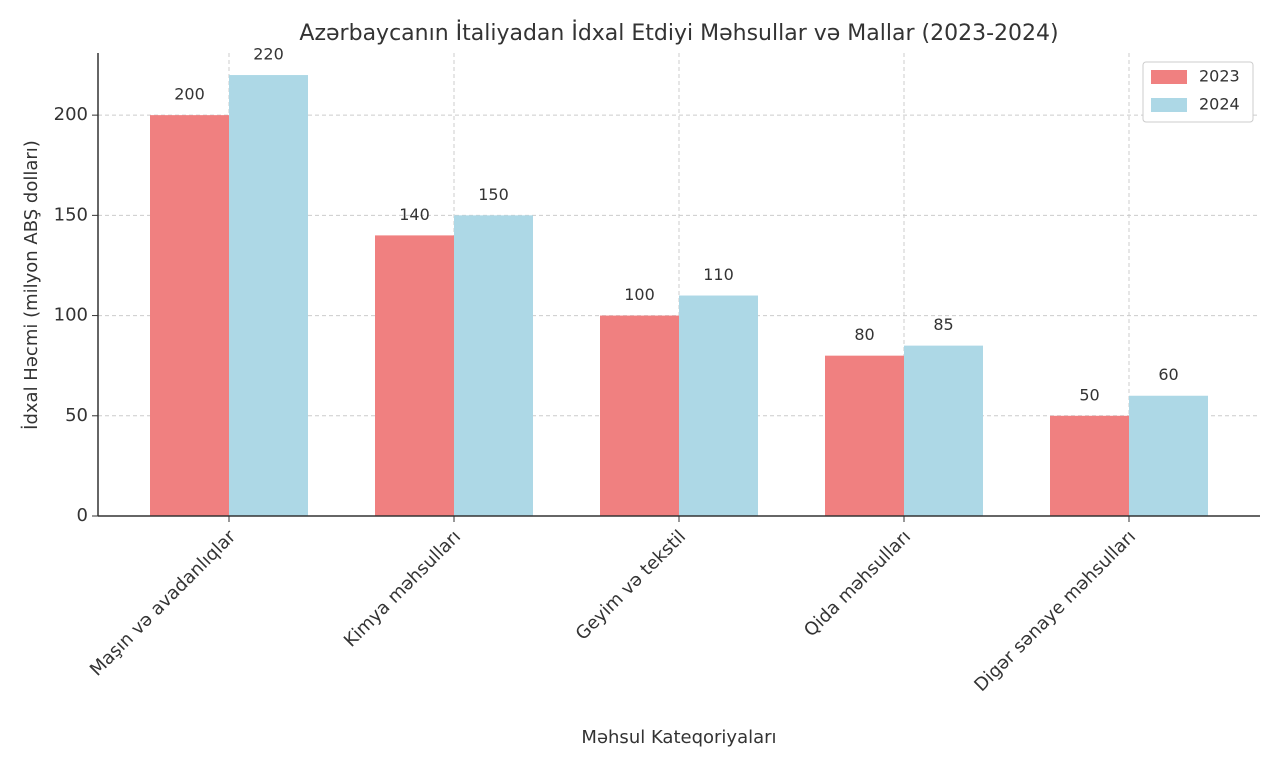 This screenshot has height=768, width=1280. I want to click on x-tick-label: Geyim və tekstil, so click(631, 585).